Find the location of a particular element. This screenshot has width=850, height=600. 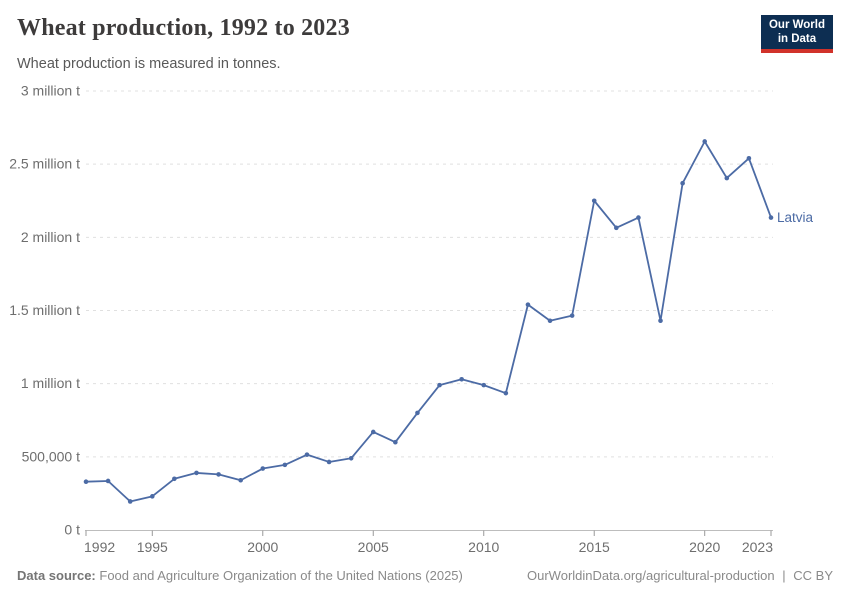

x-axis-label: 1992 is located at coordinates (99, 547).